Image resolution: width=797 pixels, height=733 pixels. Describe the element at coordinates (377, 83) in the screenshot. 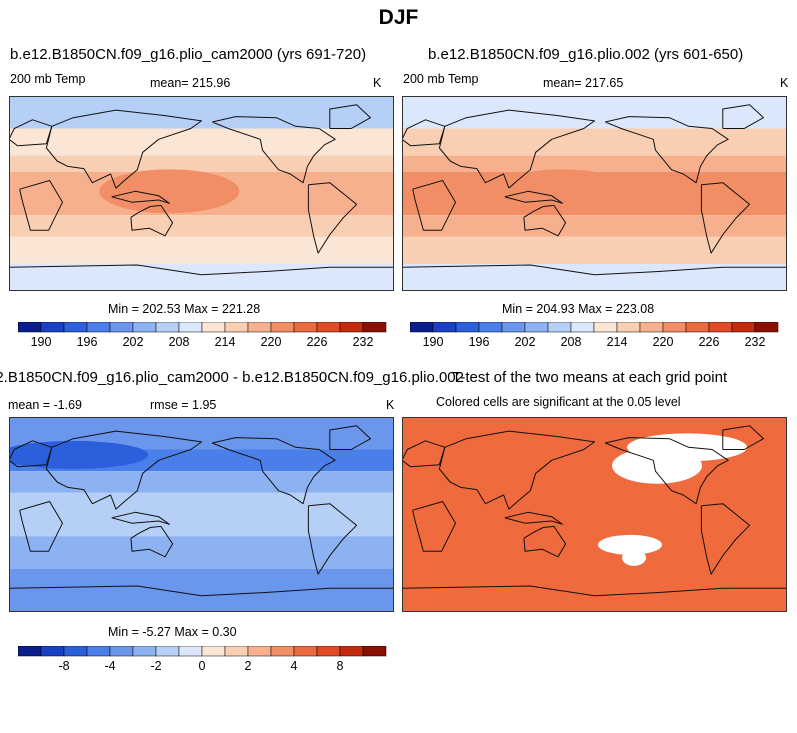

I see `panel1-units: K` at that location.